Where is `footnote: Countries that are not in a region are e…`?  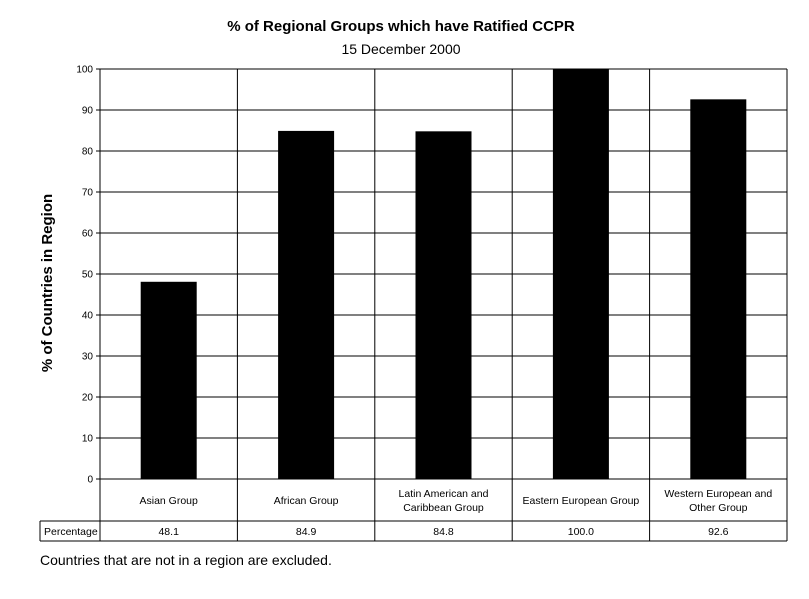
footnote: Countries that are not in a region are e… is located at coordinates (186, 560).